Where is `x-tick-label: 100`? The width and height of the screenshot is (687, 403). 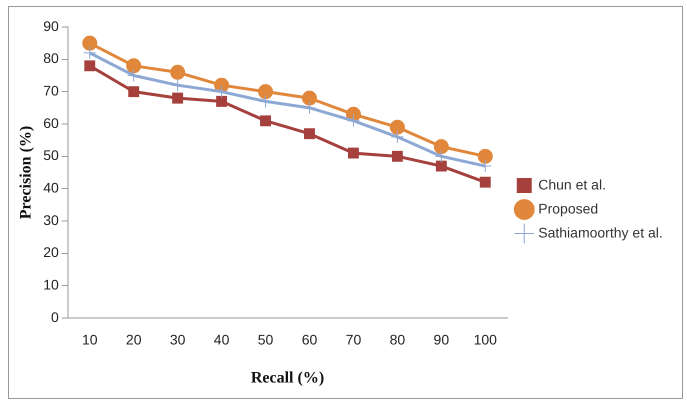
x-tick-label: 100 is located at coordinates (486, 339).